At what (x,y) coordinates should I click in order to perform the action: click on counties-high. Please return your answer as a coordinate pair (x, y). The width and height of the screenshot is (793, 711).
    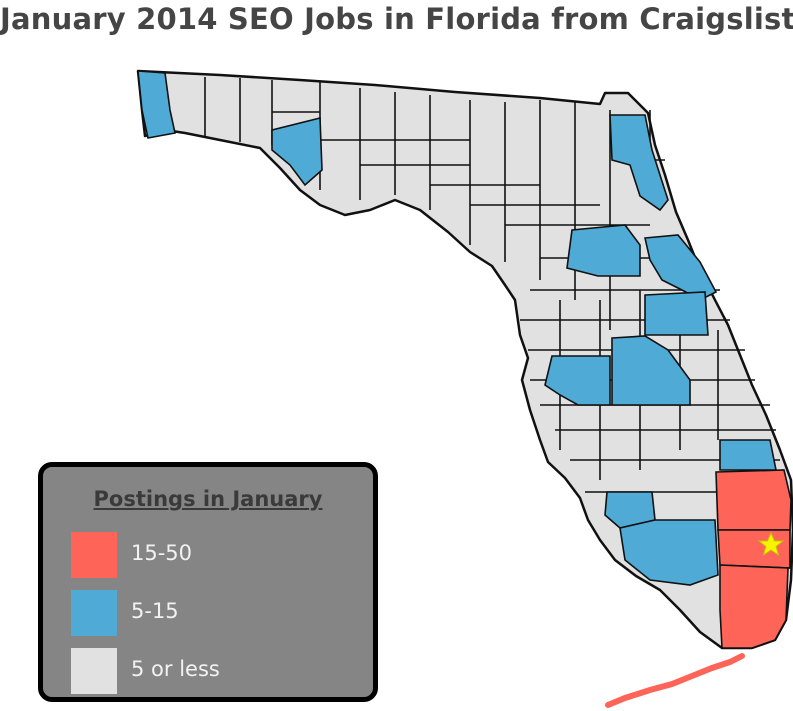
    Looking at the image, I should click on (753, 559).